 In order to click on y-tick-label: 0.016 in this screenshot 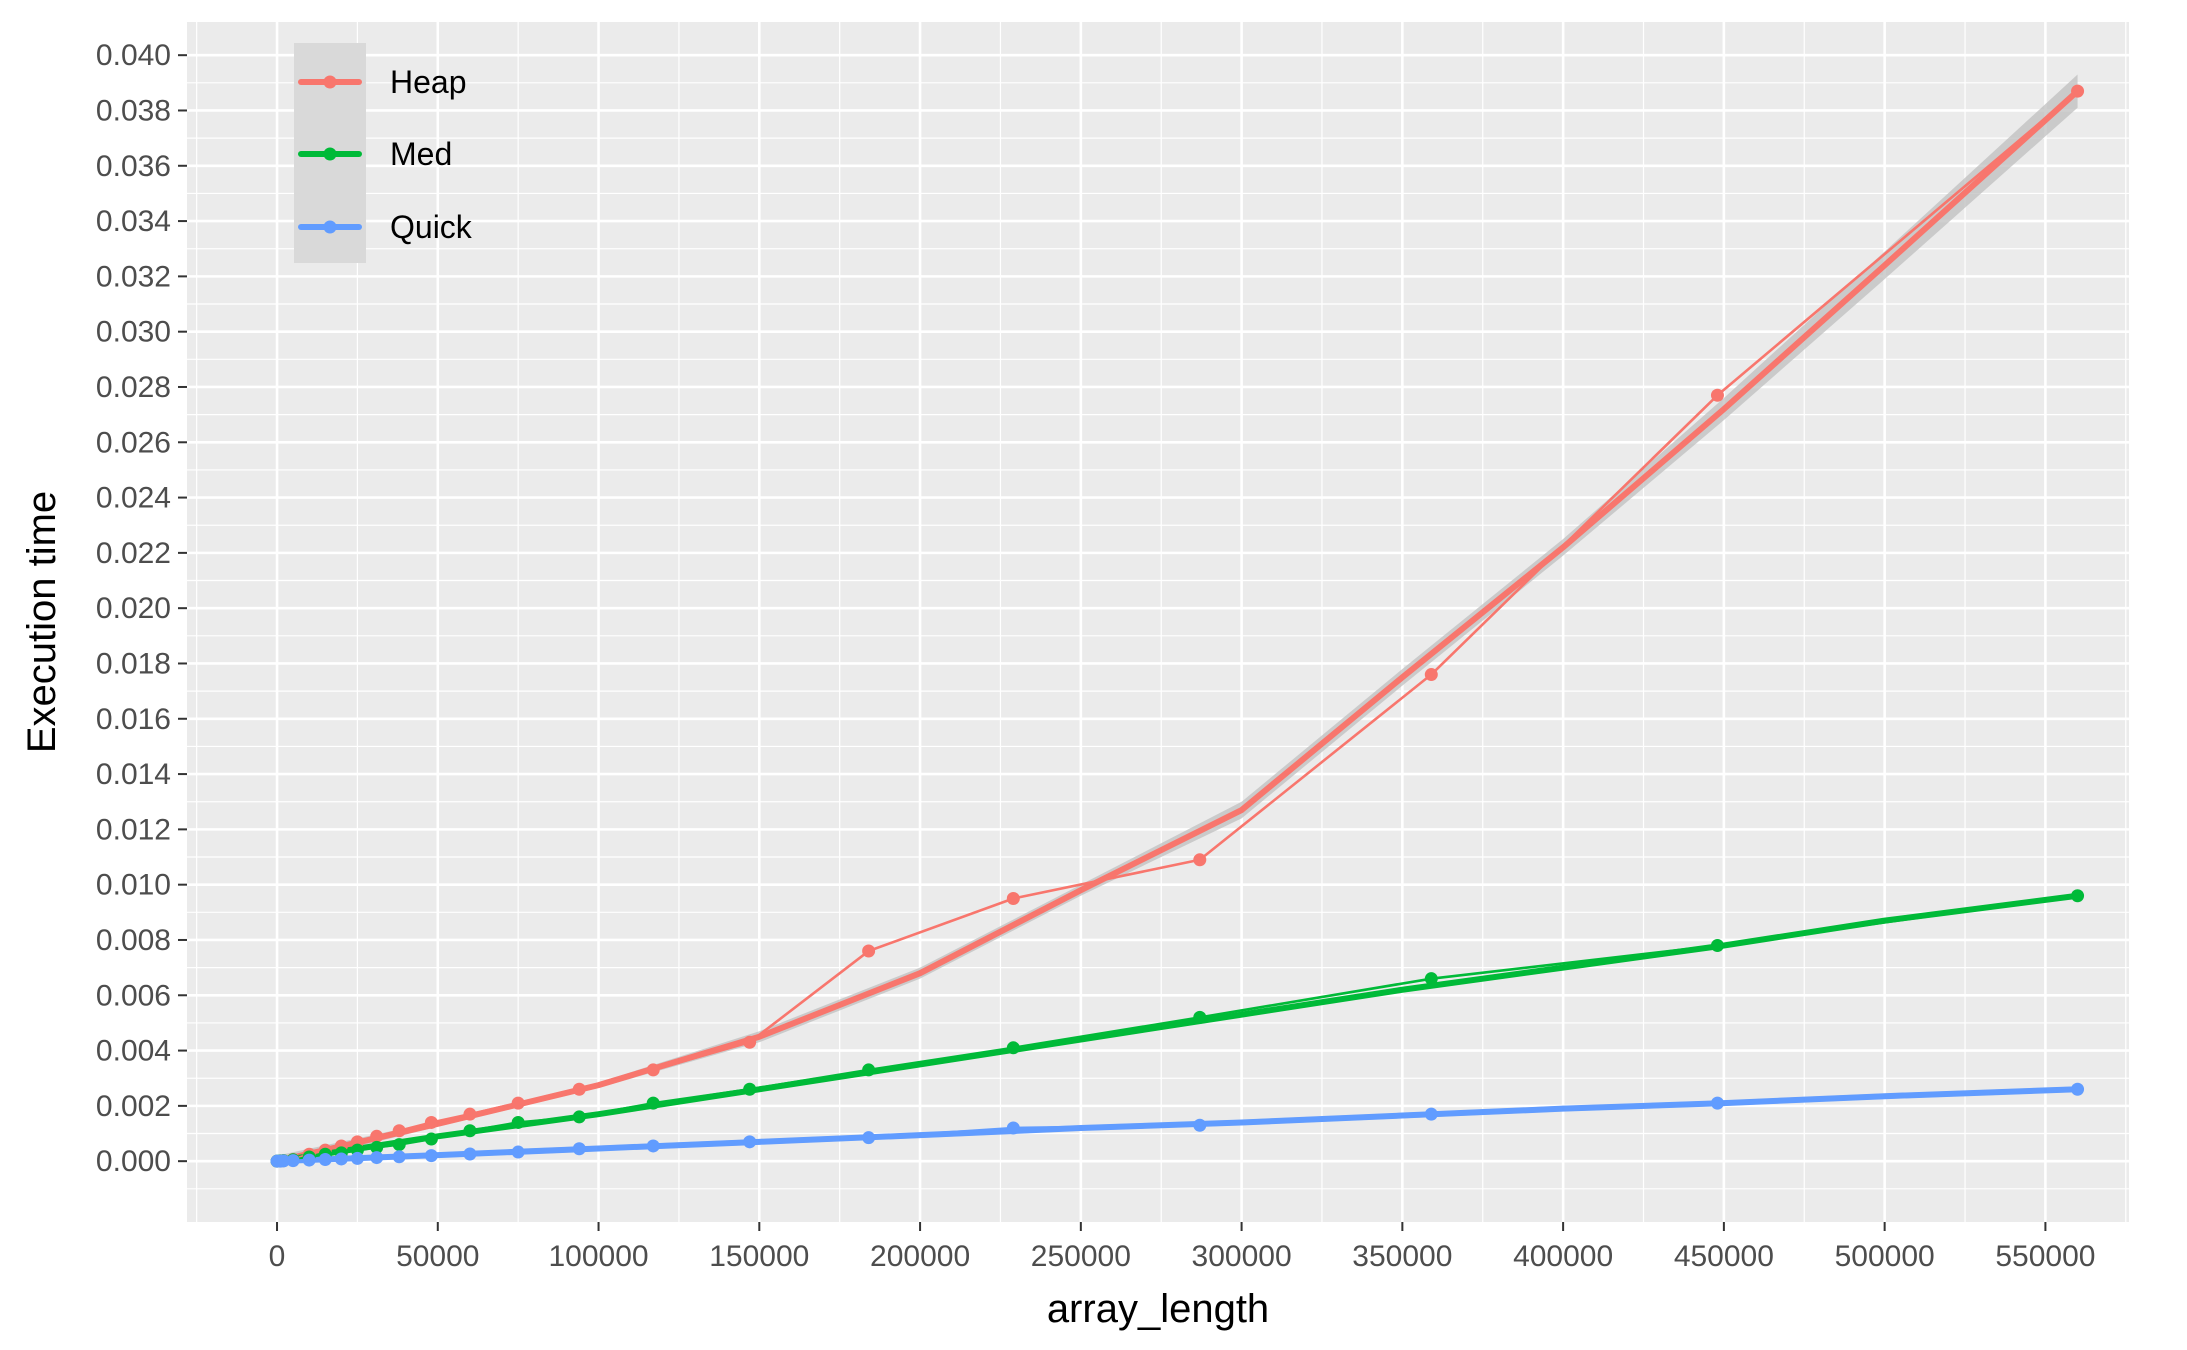, I will do `click(133, 719)`.